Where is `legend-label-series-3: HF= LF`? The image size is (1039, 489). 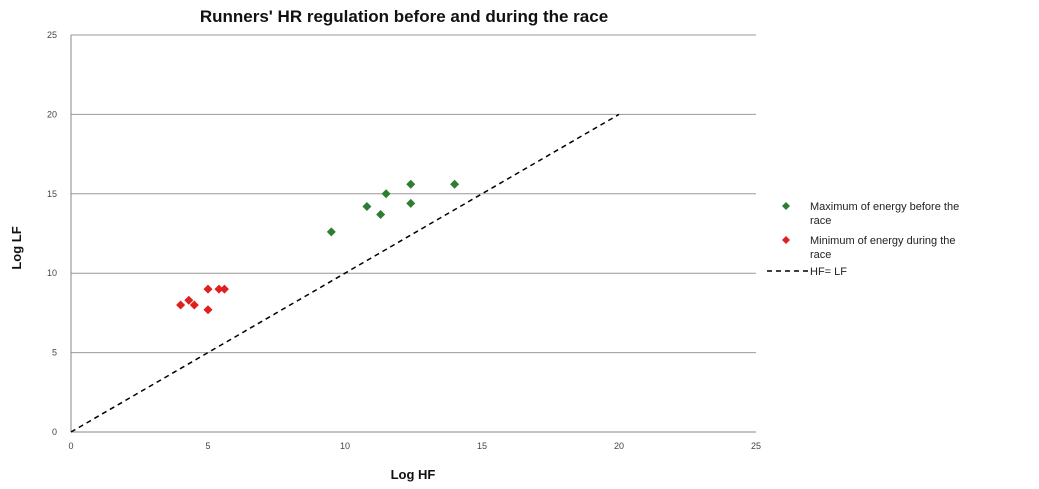 legend-label-series-3: HF= LF is located at coordinates (828, 272).